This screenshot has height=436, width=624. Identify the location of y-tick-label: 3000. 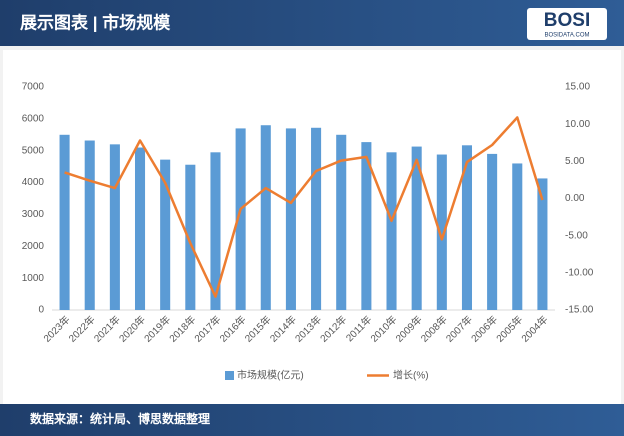
(33, 214).